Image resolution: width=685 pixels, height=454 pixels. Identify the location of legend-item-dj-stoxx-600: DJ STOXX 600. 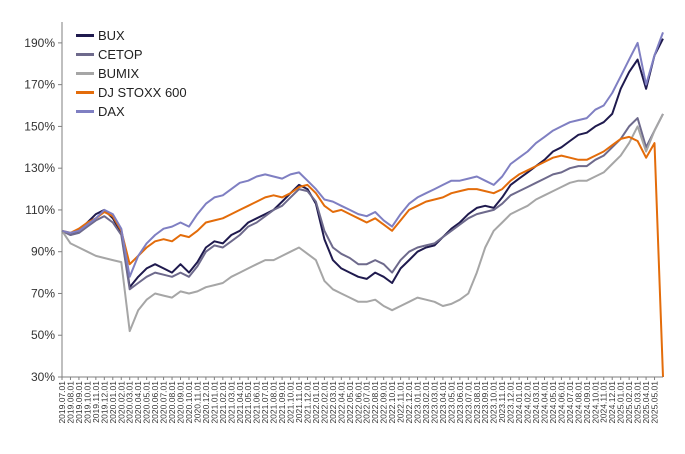
(131, 92).